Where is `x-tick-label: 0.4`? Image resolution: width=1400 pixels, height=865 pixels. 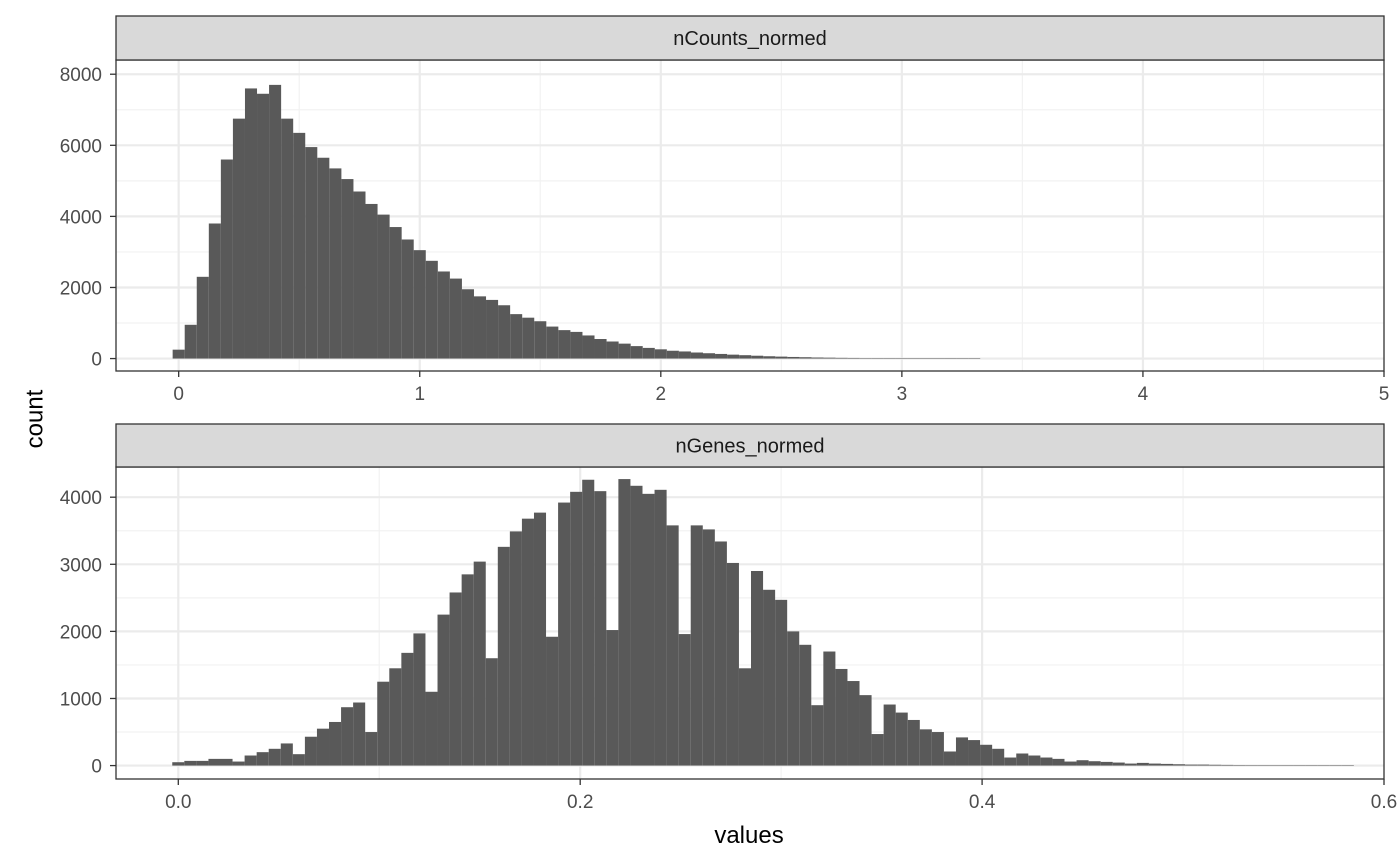
x-tick-label: 0.4 is located at coordinates (982, 802).